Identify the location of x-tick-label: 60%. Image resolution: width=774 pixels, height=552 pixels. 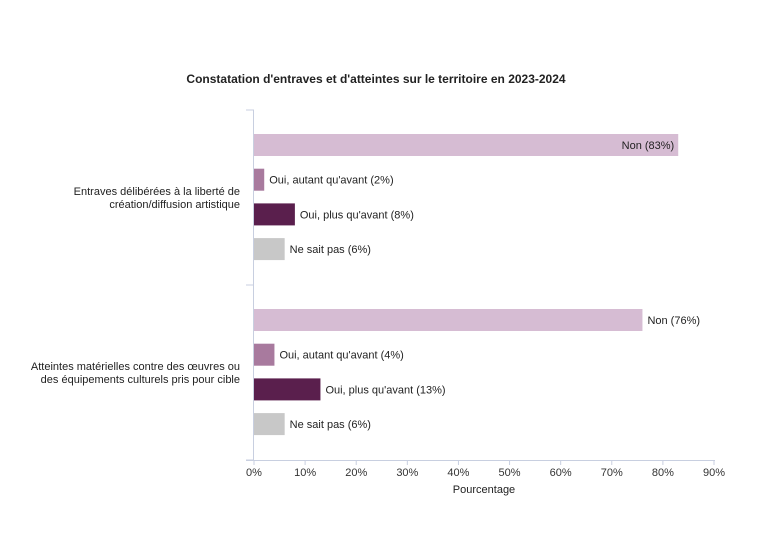
(561, 473).